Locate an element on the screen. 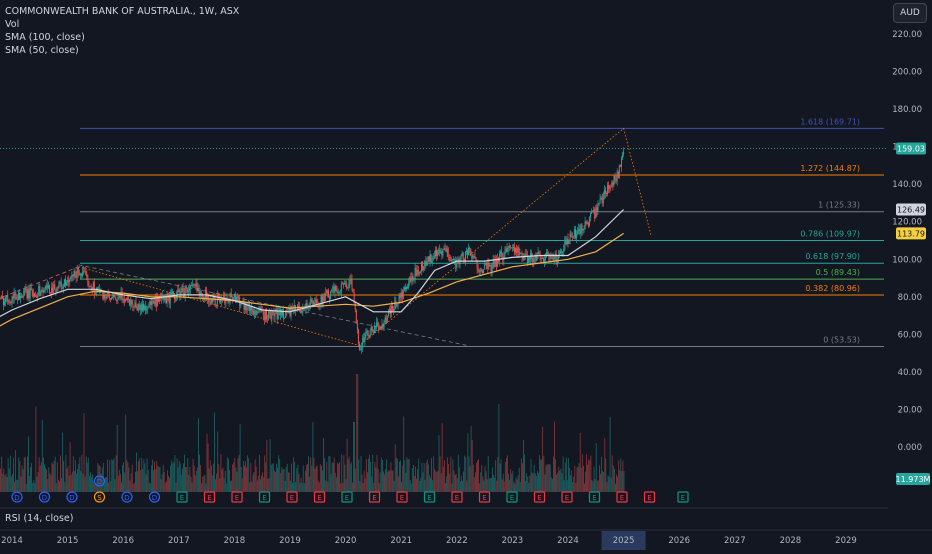 The width and height of the screenshot is (932, 554). symbol-title: COMMONWEALTH BANK OF AUSTRALIA., 1W, ASX is located at coordinates (122, 11).